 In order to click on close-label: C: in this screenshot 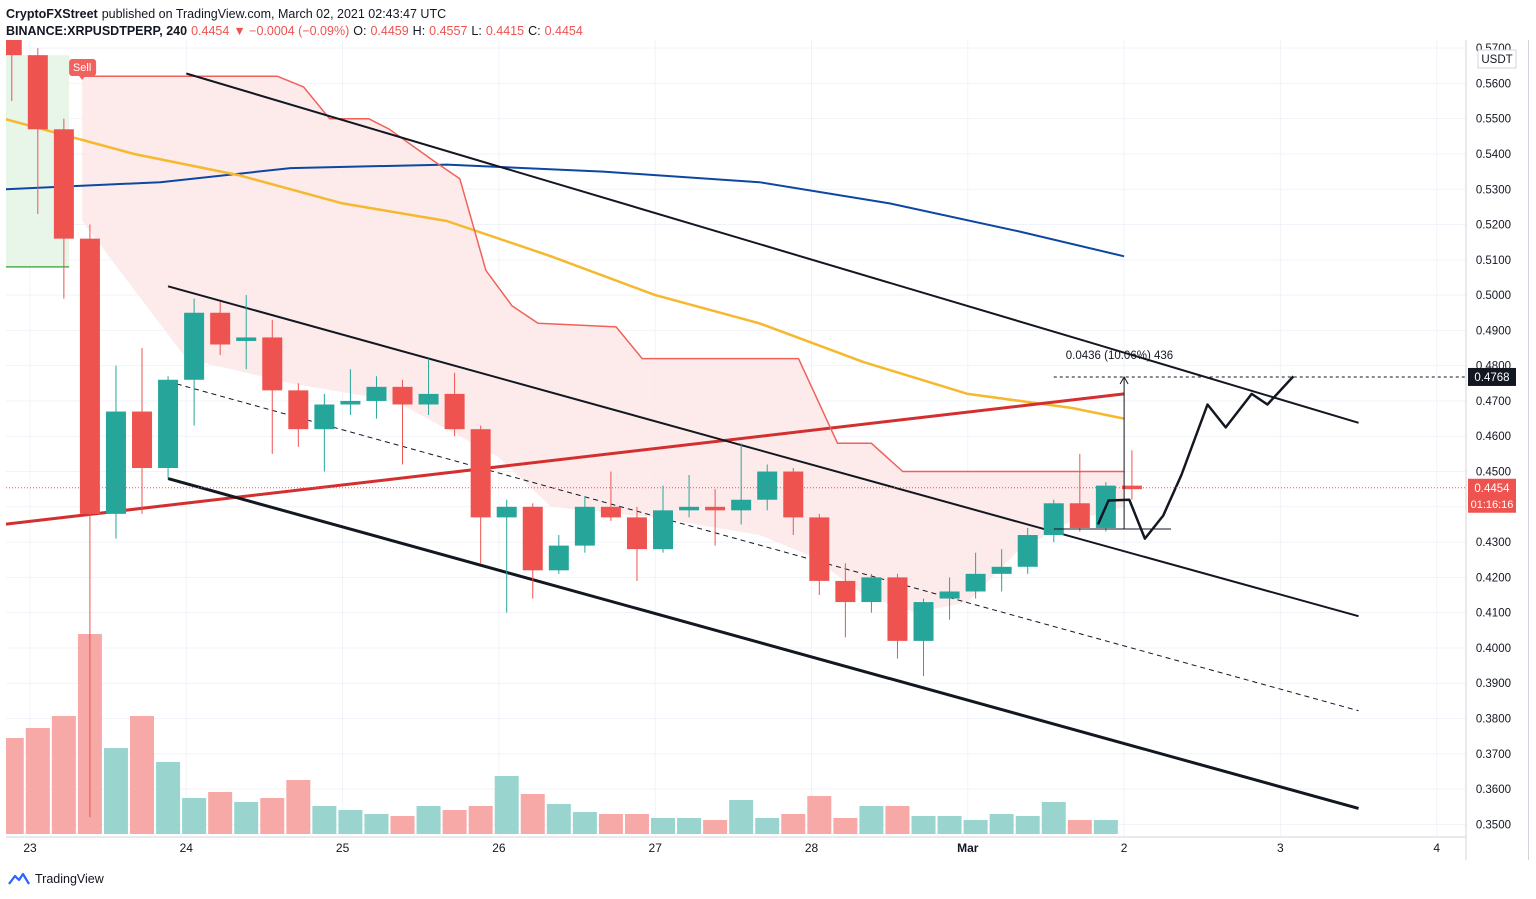, I will do `click(534, 31)`.